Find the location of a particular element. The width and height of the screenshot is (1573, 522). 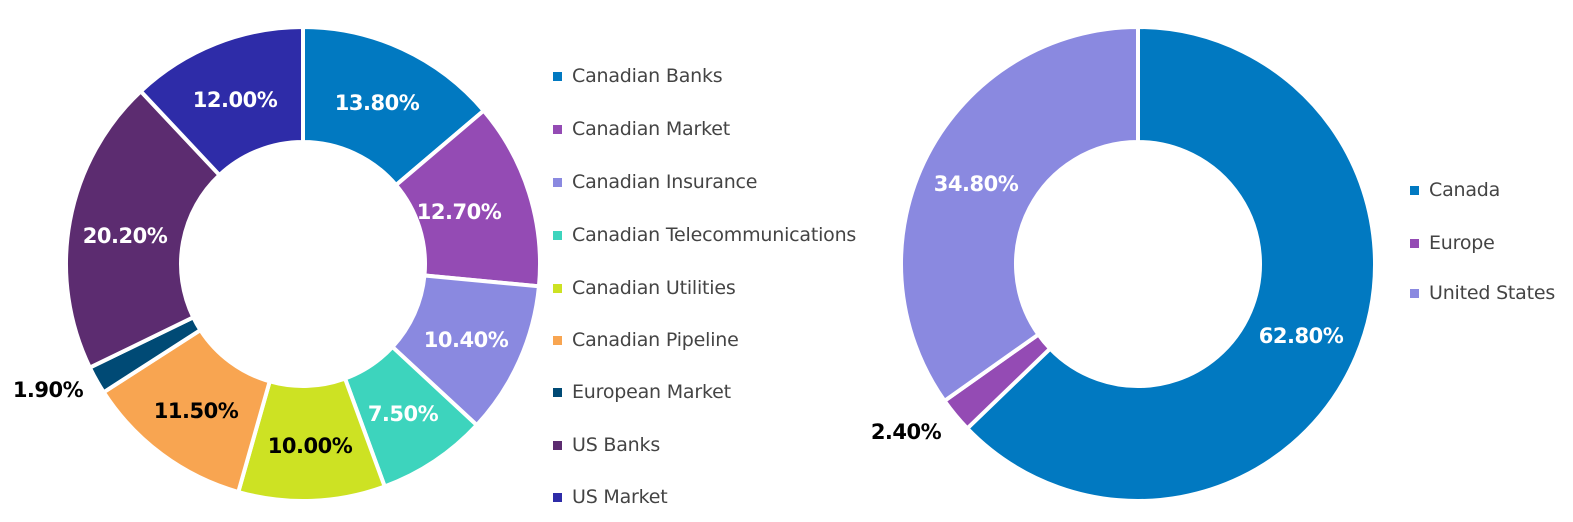

data-label-us-market: 12.00% is located at coordinates (235, 100).